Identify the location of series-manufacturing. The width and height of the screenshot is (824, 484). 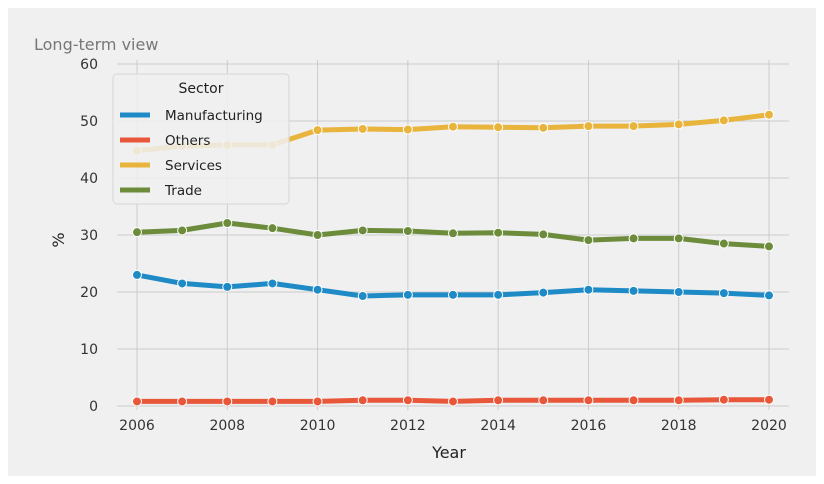
(453, 285).